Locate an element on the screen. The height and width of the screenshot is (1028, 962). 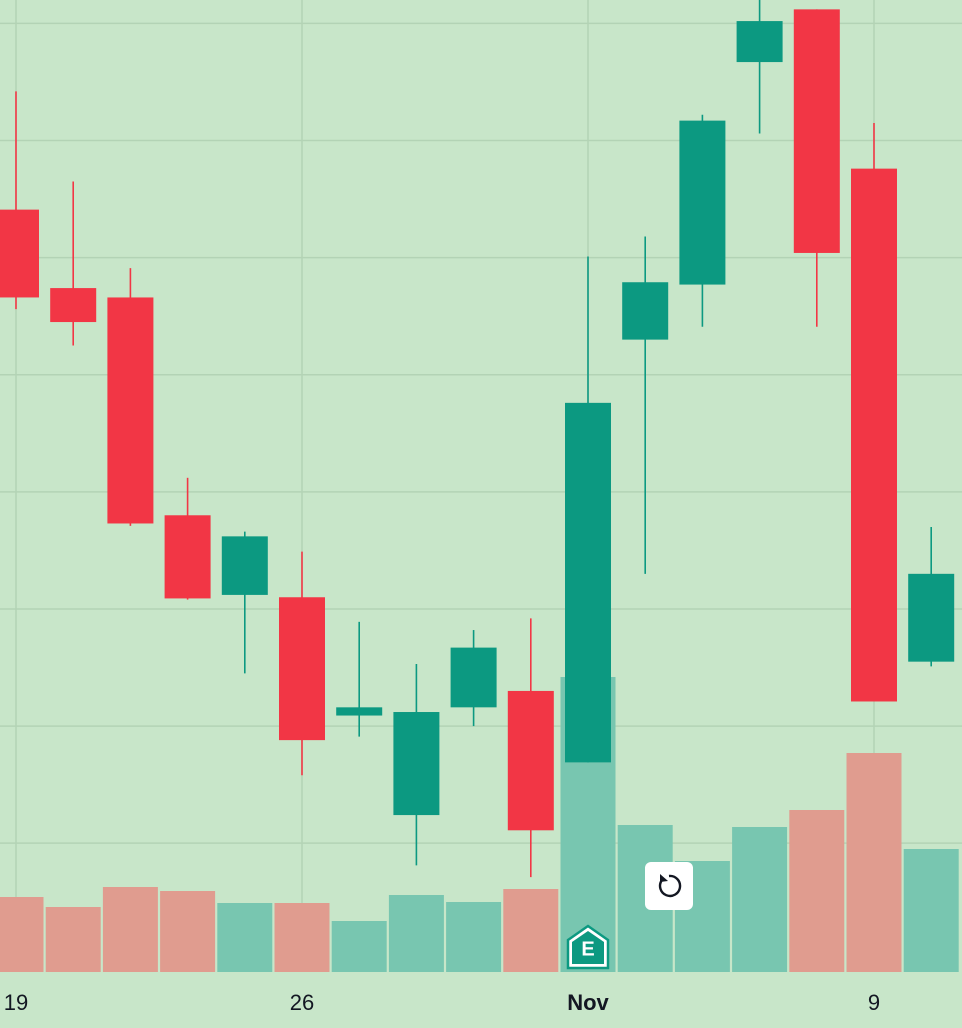
reset-arrow is located at coordinates (664, 878).